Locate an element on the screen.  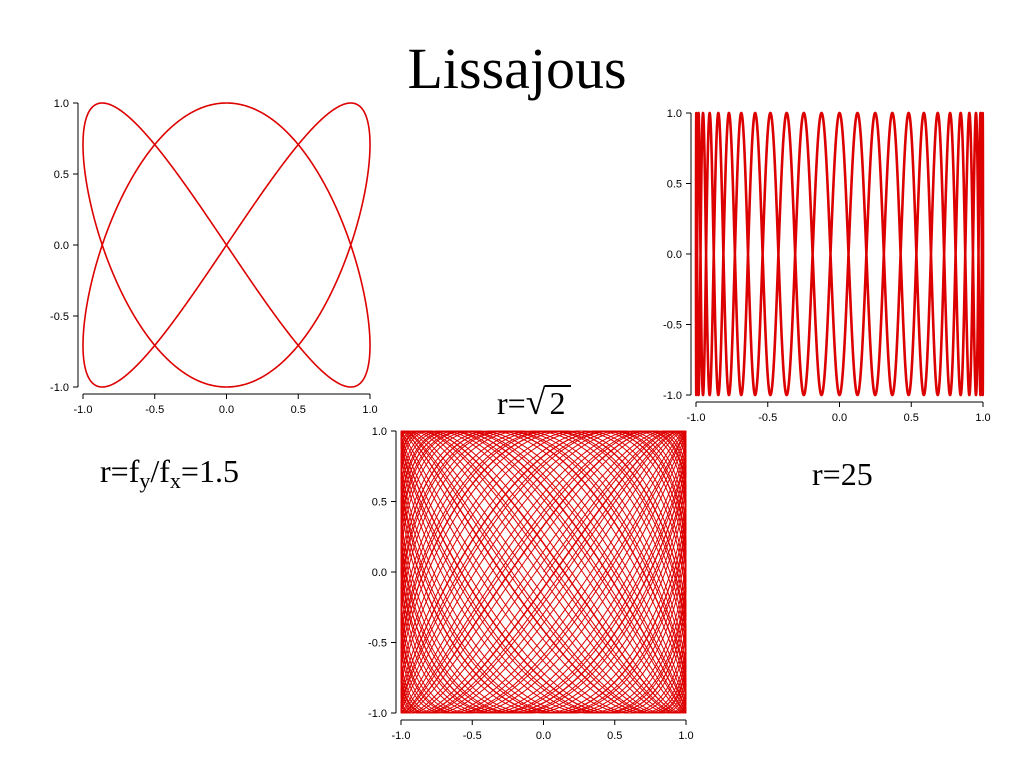
y-tick-label-ratio-1.5: -0.5 is located at coordinates (59, 317).